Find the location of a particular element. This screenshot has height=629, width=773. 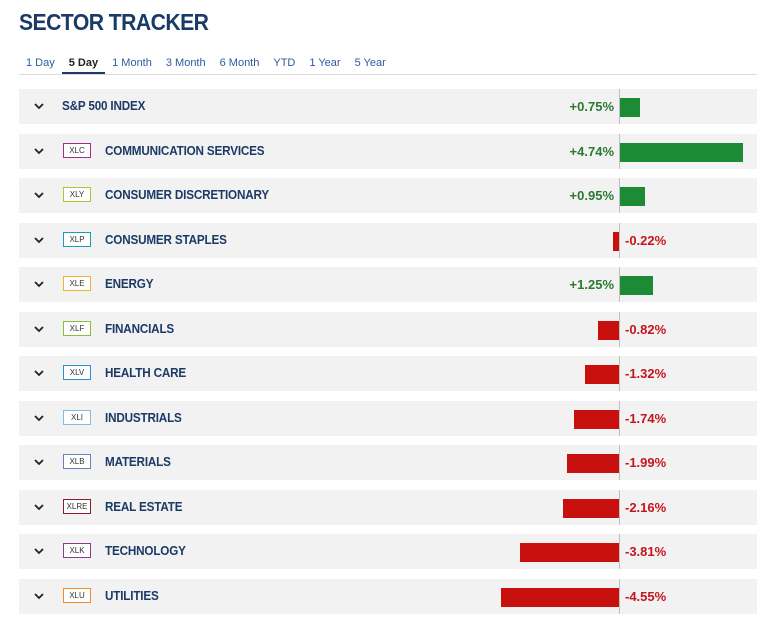

change-percent: -3.81% is located at coordinates (646, 551).